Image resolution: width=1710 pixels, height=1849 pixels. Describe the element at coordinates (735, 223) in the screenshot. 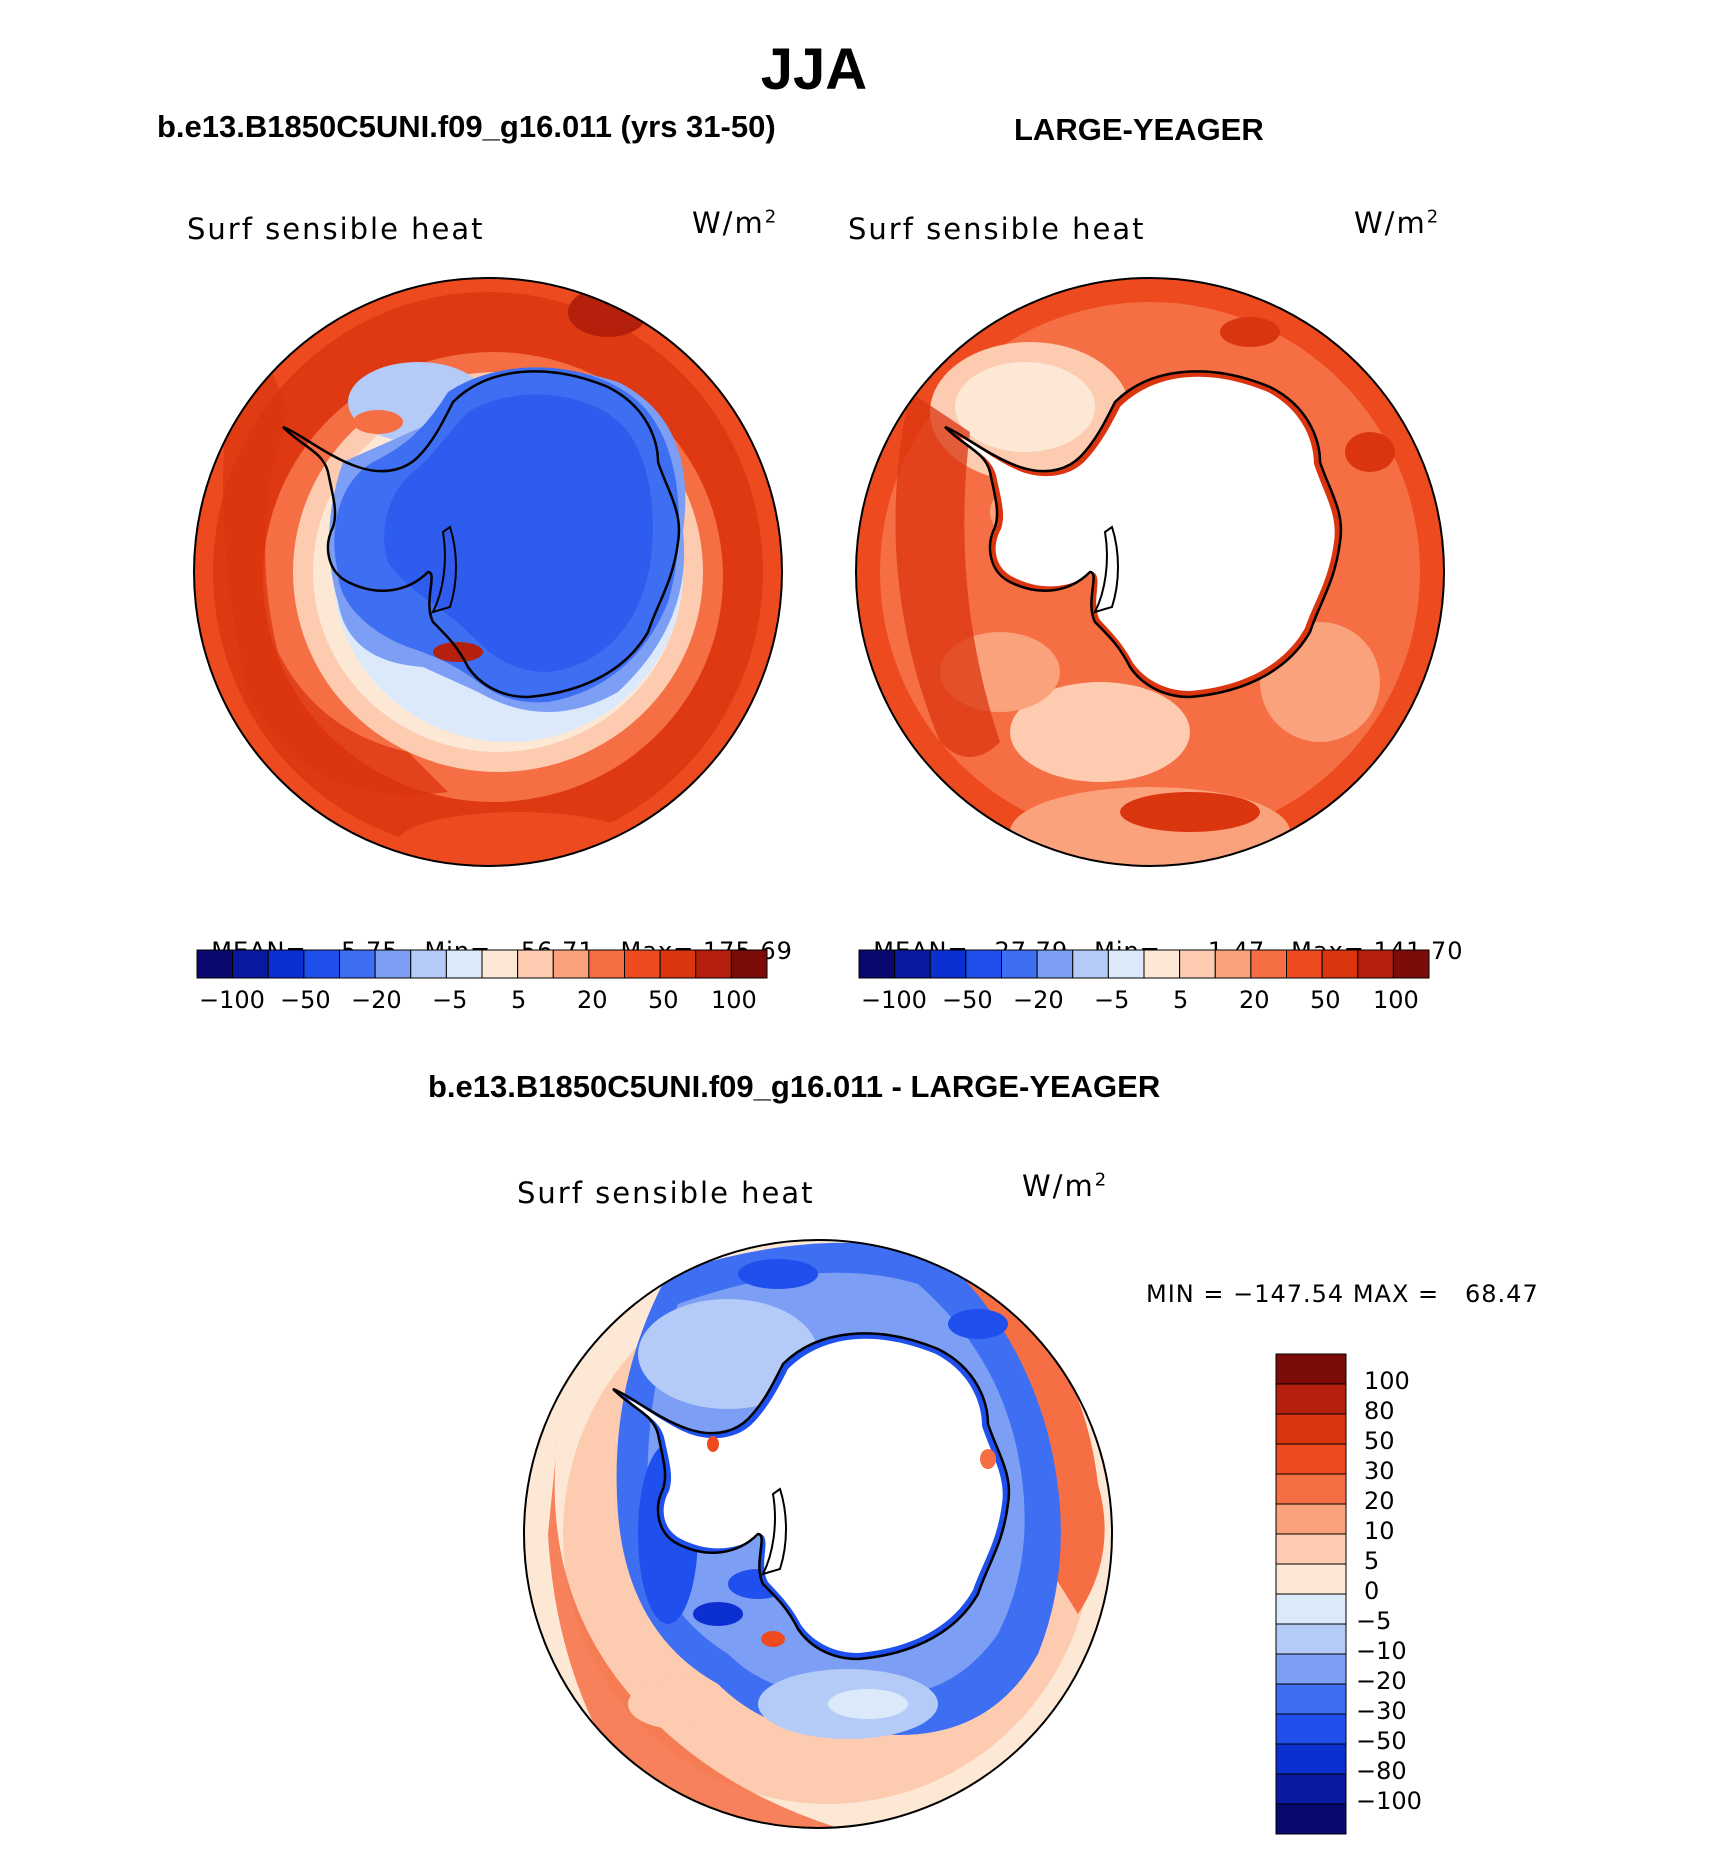

I see `panel1-units-label: W/m2` at that location.